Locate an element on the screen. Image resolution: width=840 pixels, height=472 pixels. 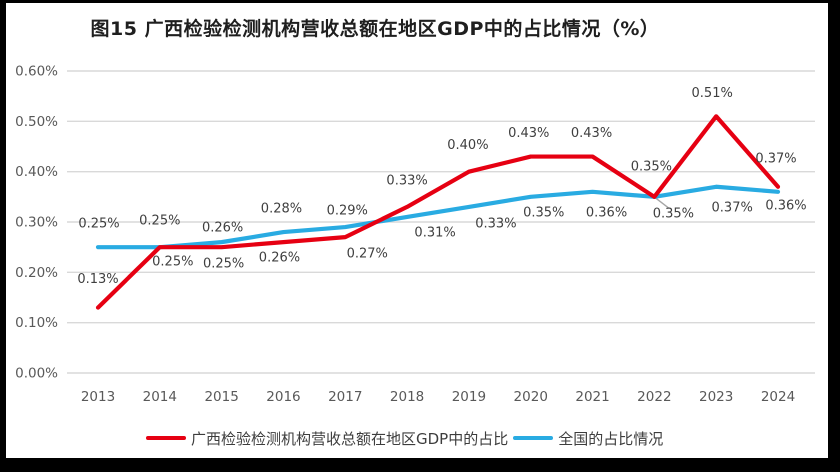
data-label: 0.28% is located at coordinates (281, 209).